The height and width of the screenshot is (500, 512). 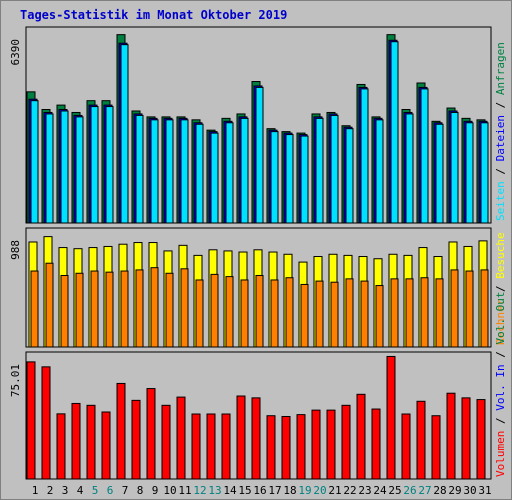 I want to click on y-max-label-volume: 75.01, so click(x=15, y=380).